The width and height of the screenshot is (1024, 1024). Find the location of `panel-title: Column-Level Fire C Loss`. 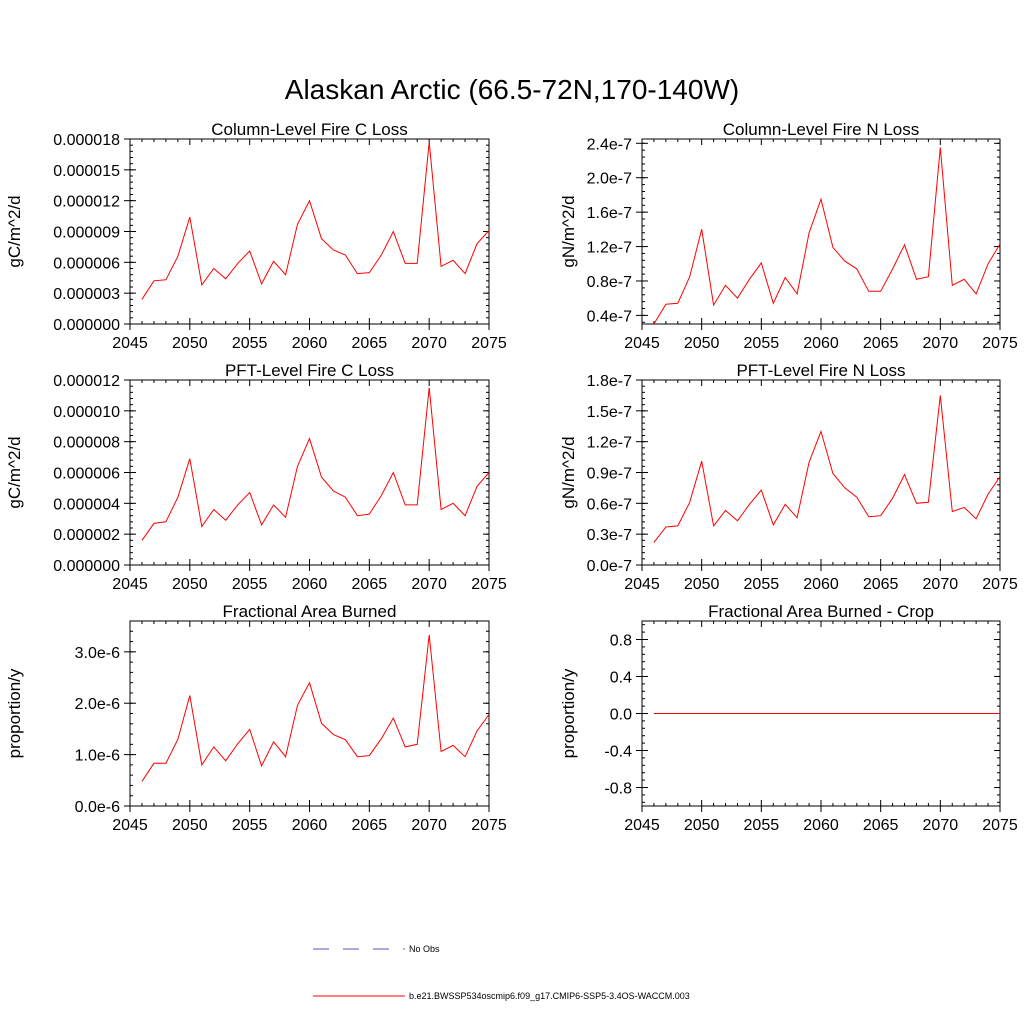

panel-title: Column-Level Fire C Loss is located at coordinates (309, 129).